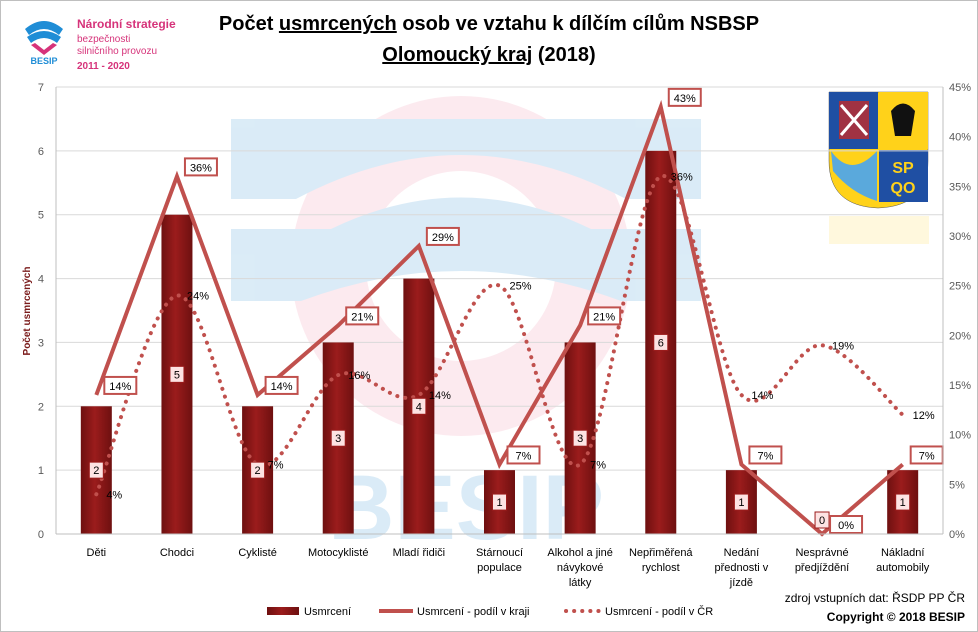  I want to click on x-tick-label: Alkohol a jiné, so click(579, 553).